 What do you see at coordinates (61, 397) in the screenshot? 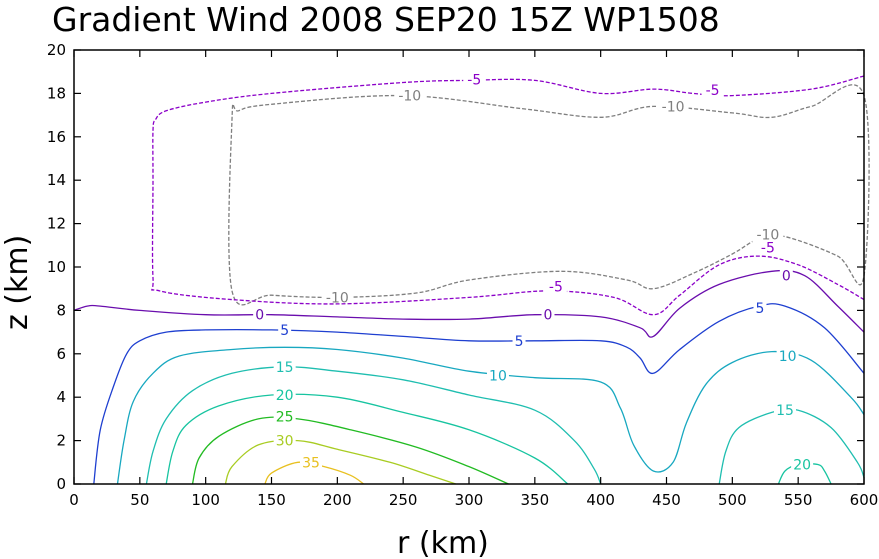
I see `y-tick-label: 4` at bounding box center [61, 397].